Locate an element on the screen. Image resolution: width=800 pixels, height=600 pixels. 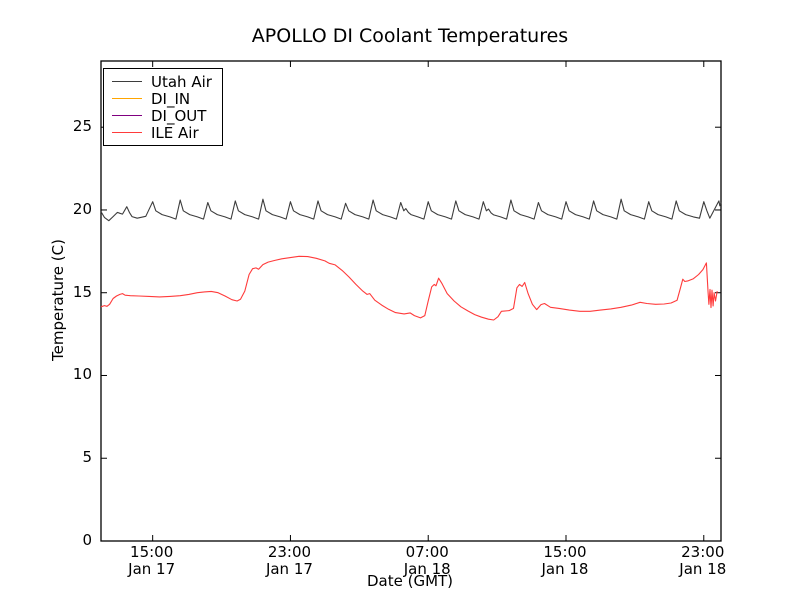
y-tick-label: 10 is located at coordinates (82, 374).